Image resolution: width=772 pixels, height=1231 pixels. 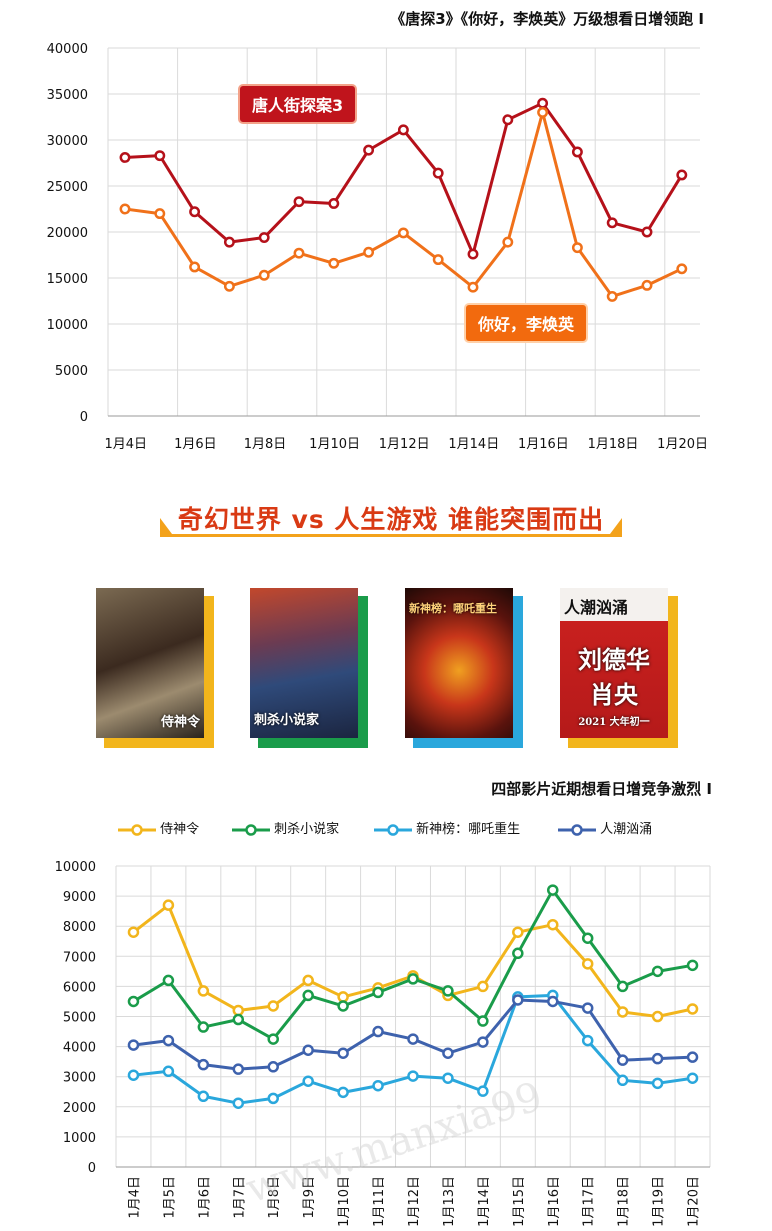 I want to click on poster-title: 新神榜：哪吒重生, so click(x=453, y=608).